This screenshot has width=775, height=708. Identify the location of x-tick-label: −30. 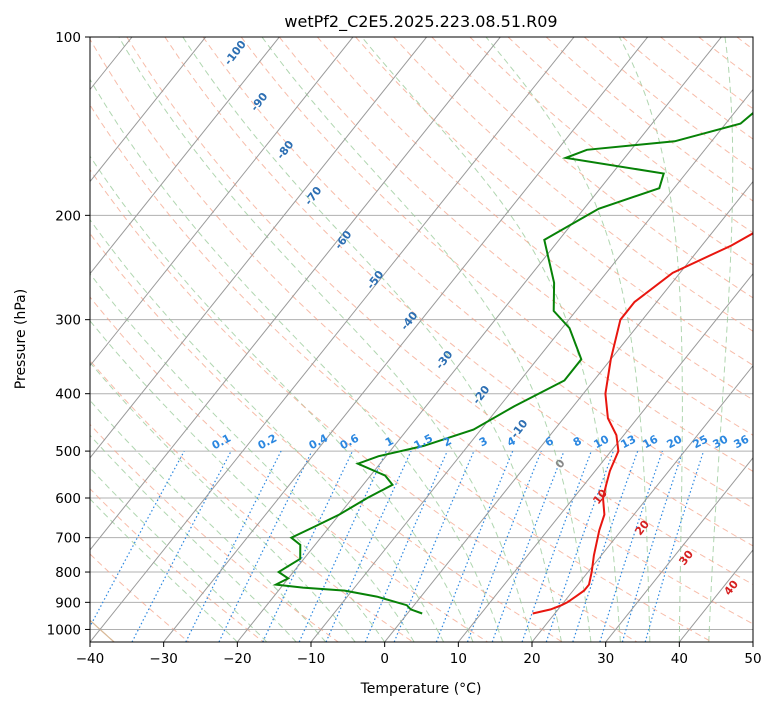
(163, 659).